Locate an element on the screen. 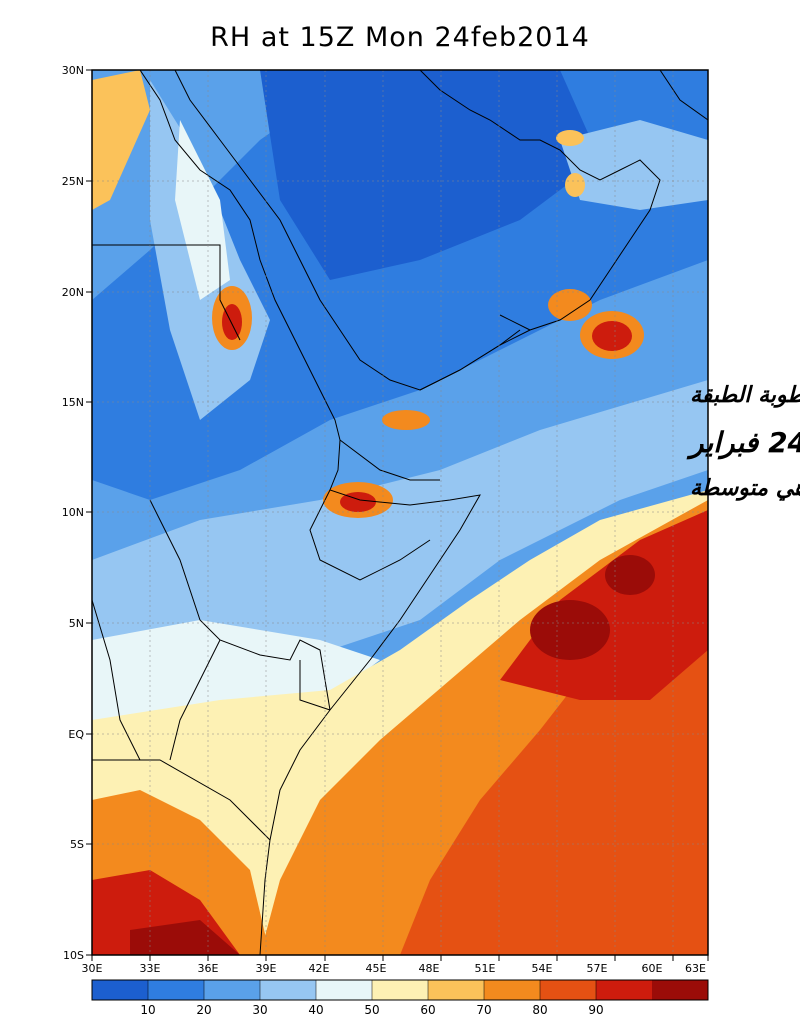 The image size is (800, 1024). rh-region-orange-nw is located at coordinates (121, 140).